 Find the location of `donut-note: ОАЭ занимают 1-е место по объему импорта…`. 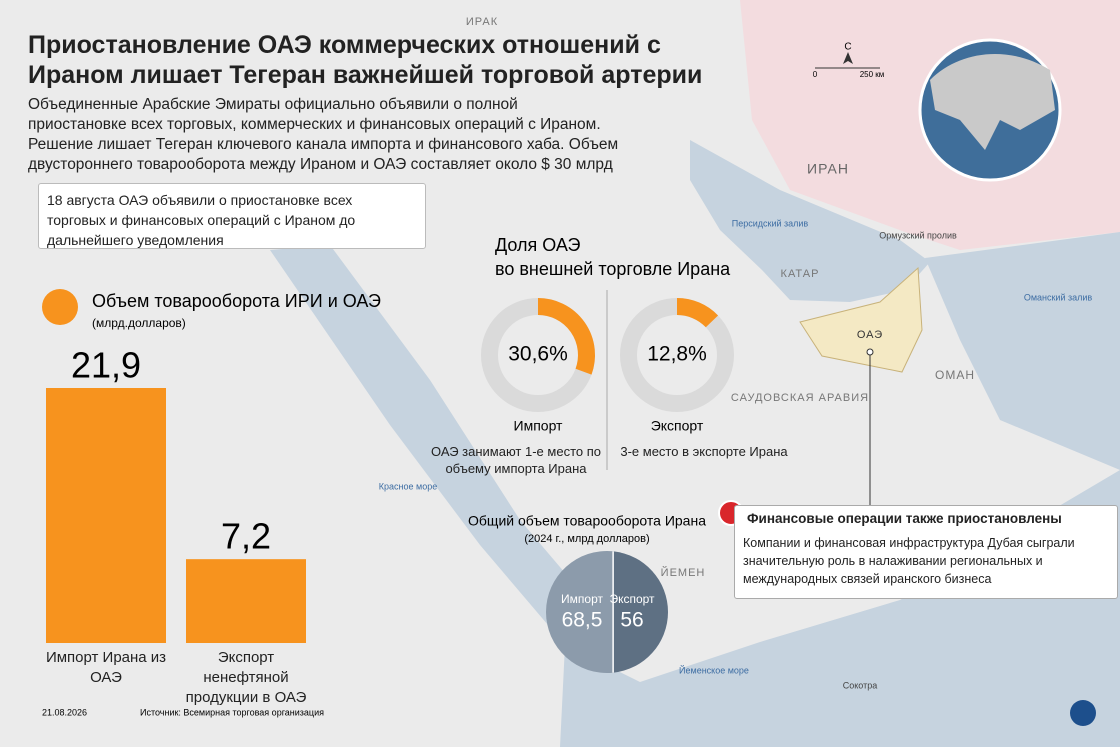

donut-note: ОАЭ занимают 1-е место по объему импорта… is located at coordinates (516, 460).